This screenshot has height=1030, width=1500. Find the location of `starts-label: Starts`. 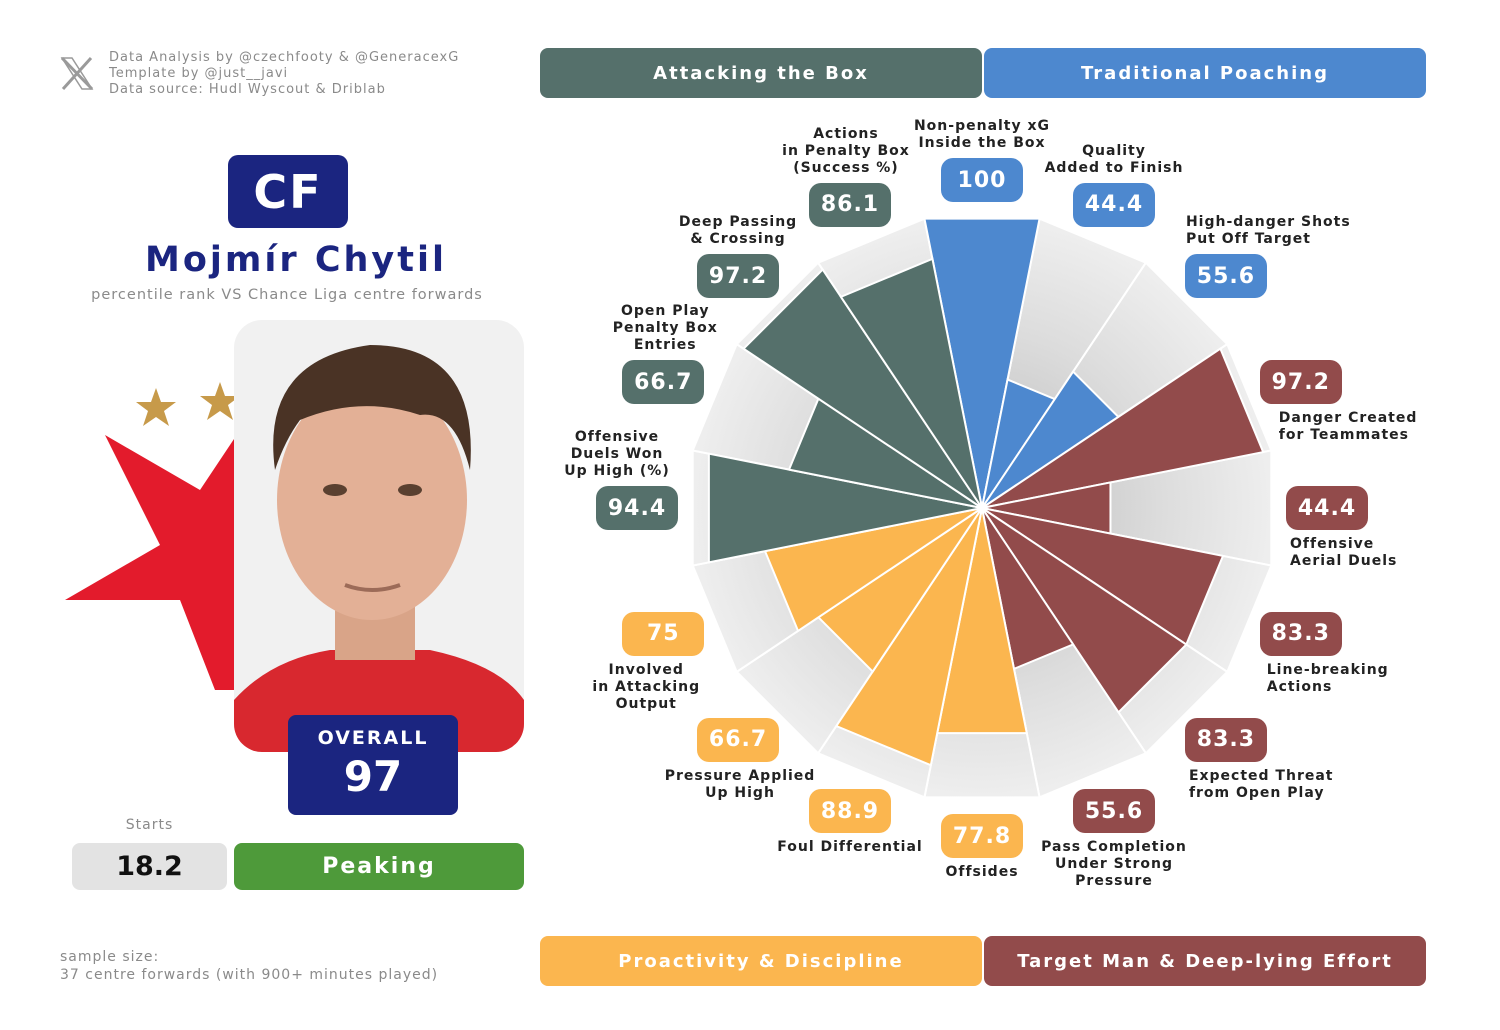

starts-label: Starts is located at coordinates (149, 825).